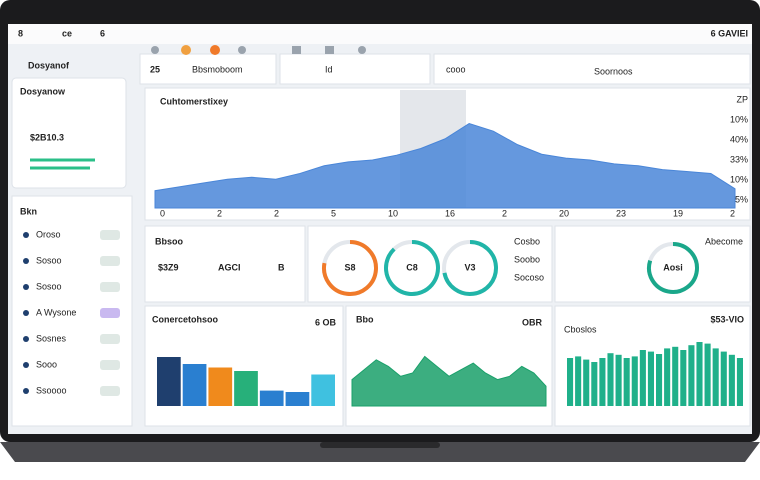 The image size is (760, 480). Describe the element at coordinates (621, 213) in the screenshot. I see `x-label: 23` at that location.